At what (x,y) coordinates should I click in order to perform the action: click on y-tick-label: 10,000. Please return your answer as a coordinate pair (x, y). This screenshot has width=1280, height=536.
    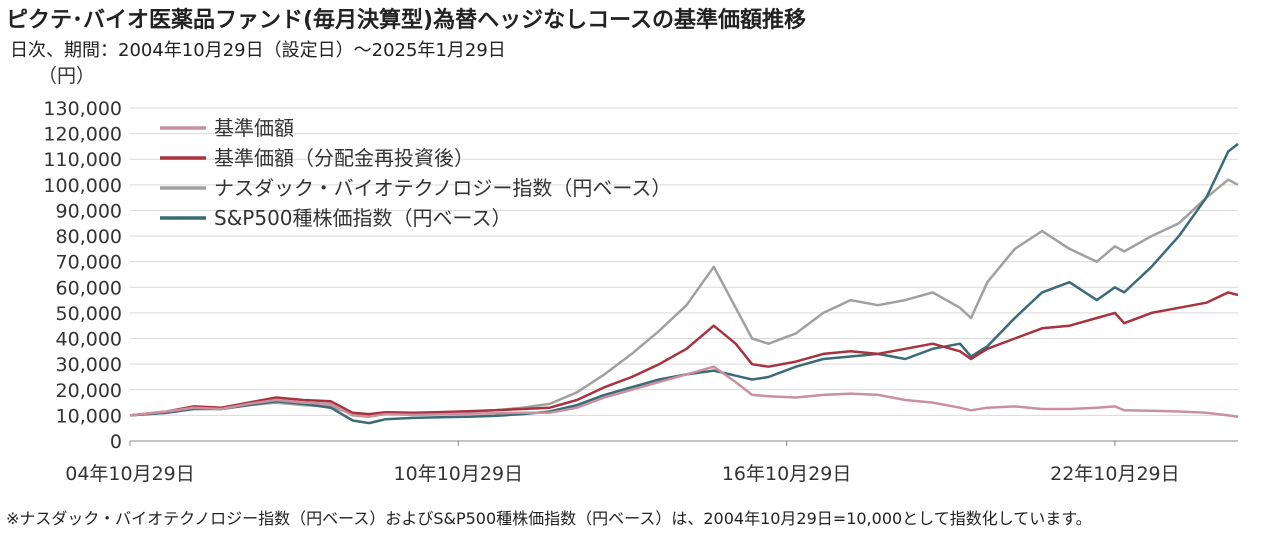
    Looking at the image, I should click on (89, 416).